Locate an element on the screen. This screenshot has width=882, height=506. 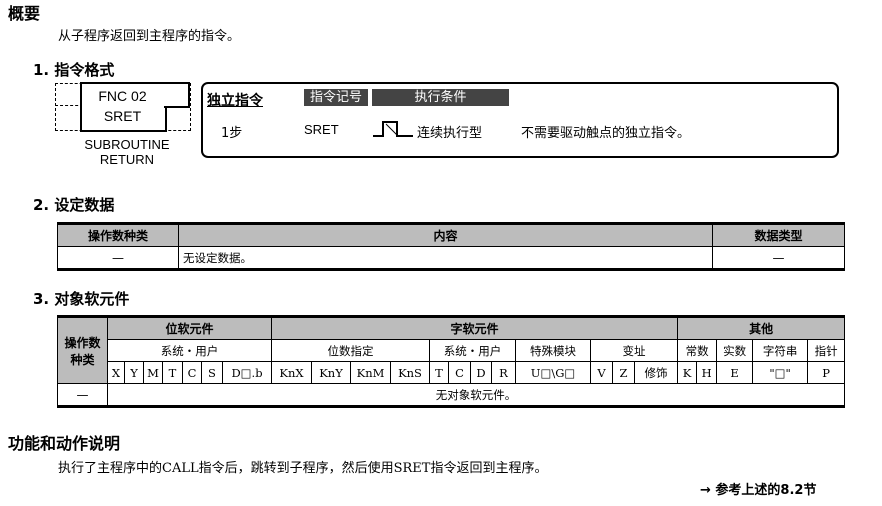
device-column-8: KnY is located at coordinates (331, 372).